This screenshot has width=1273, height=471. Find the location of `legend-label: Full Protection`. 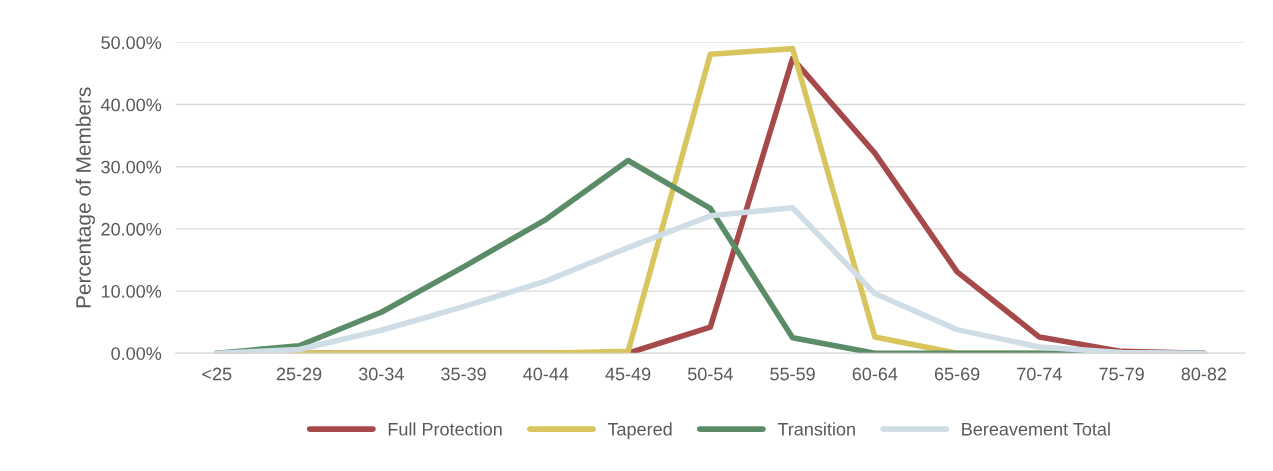

legend-label: Full Protection is located at coordinates (445, 429).